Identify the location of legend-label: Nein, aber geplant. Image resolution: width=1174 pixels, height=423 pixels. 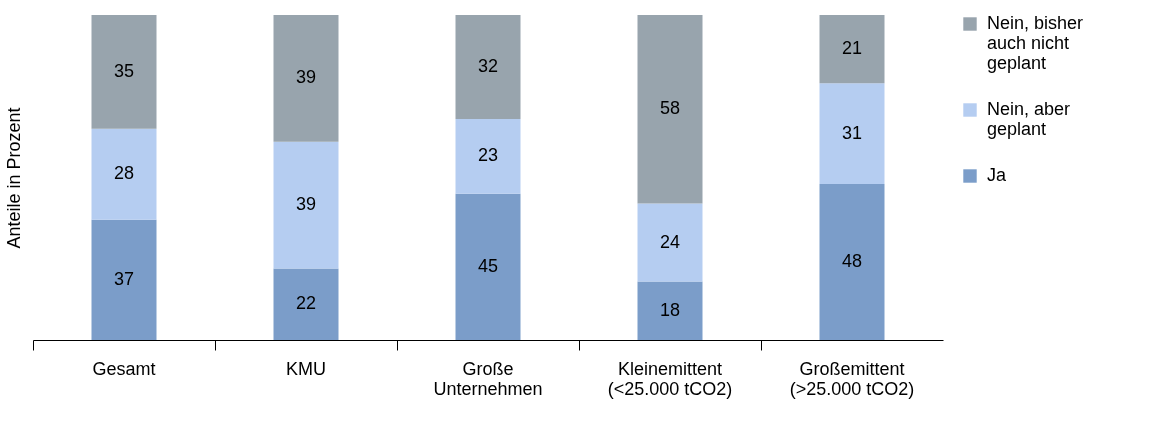
(1029, 119).